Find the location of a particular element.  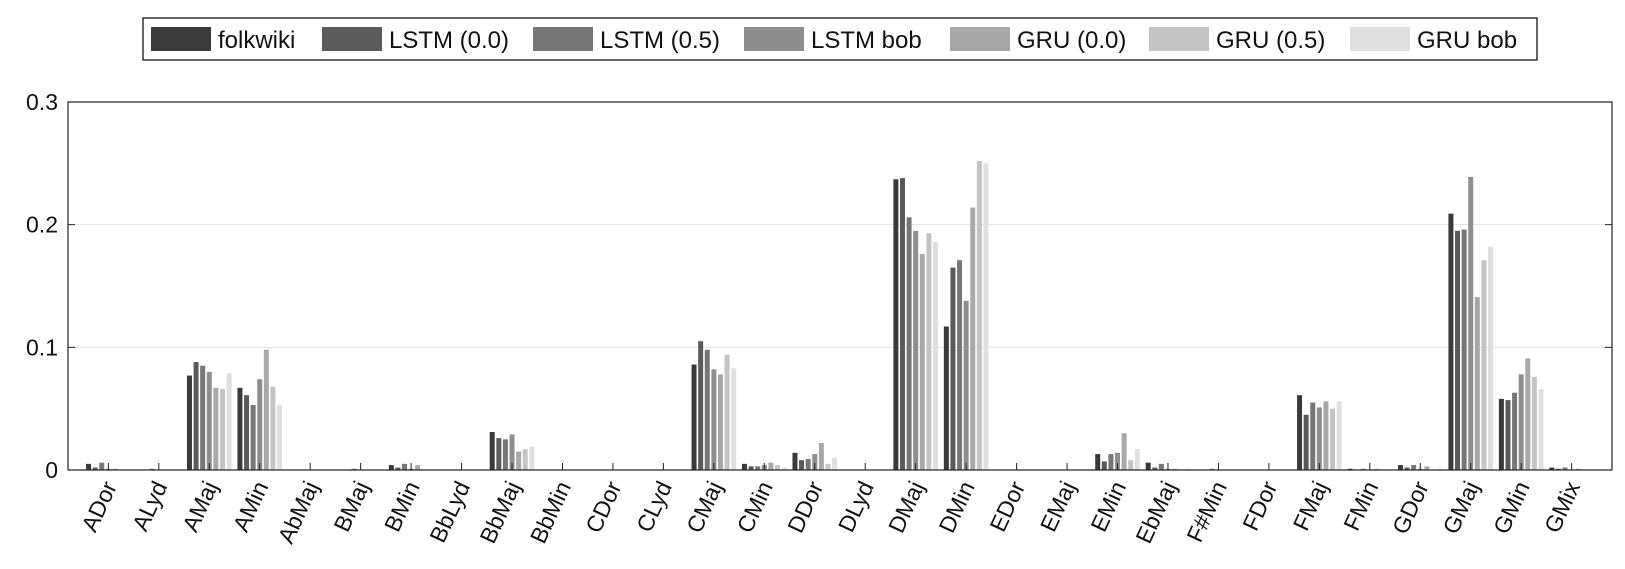

legend-label: GRU (0.0) is located at coordinates (1071, 40).